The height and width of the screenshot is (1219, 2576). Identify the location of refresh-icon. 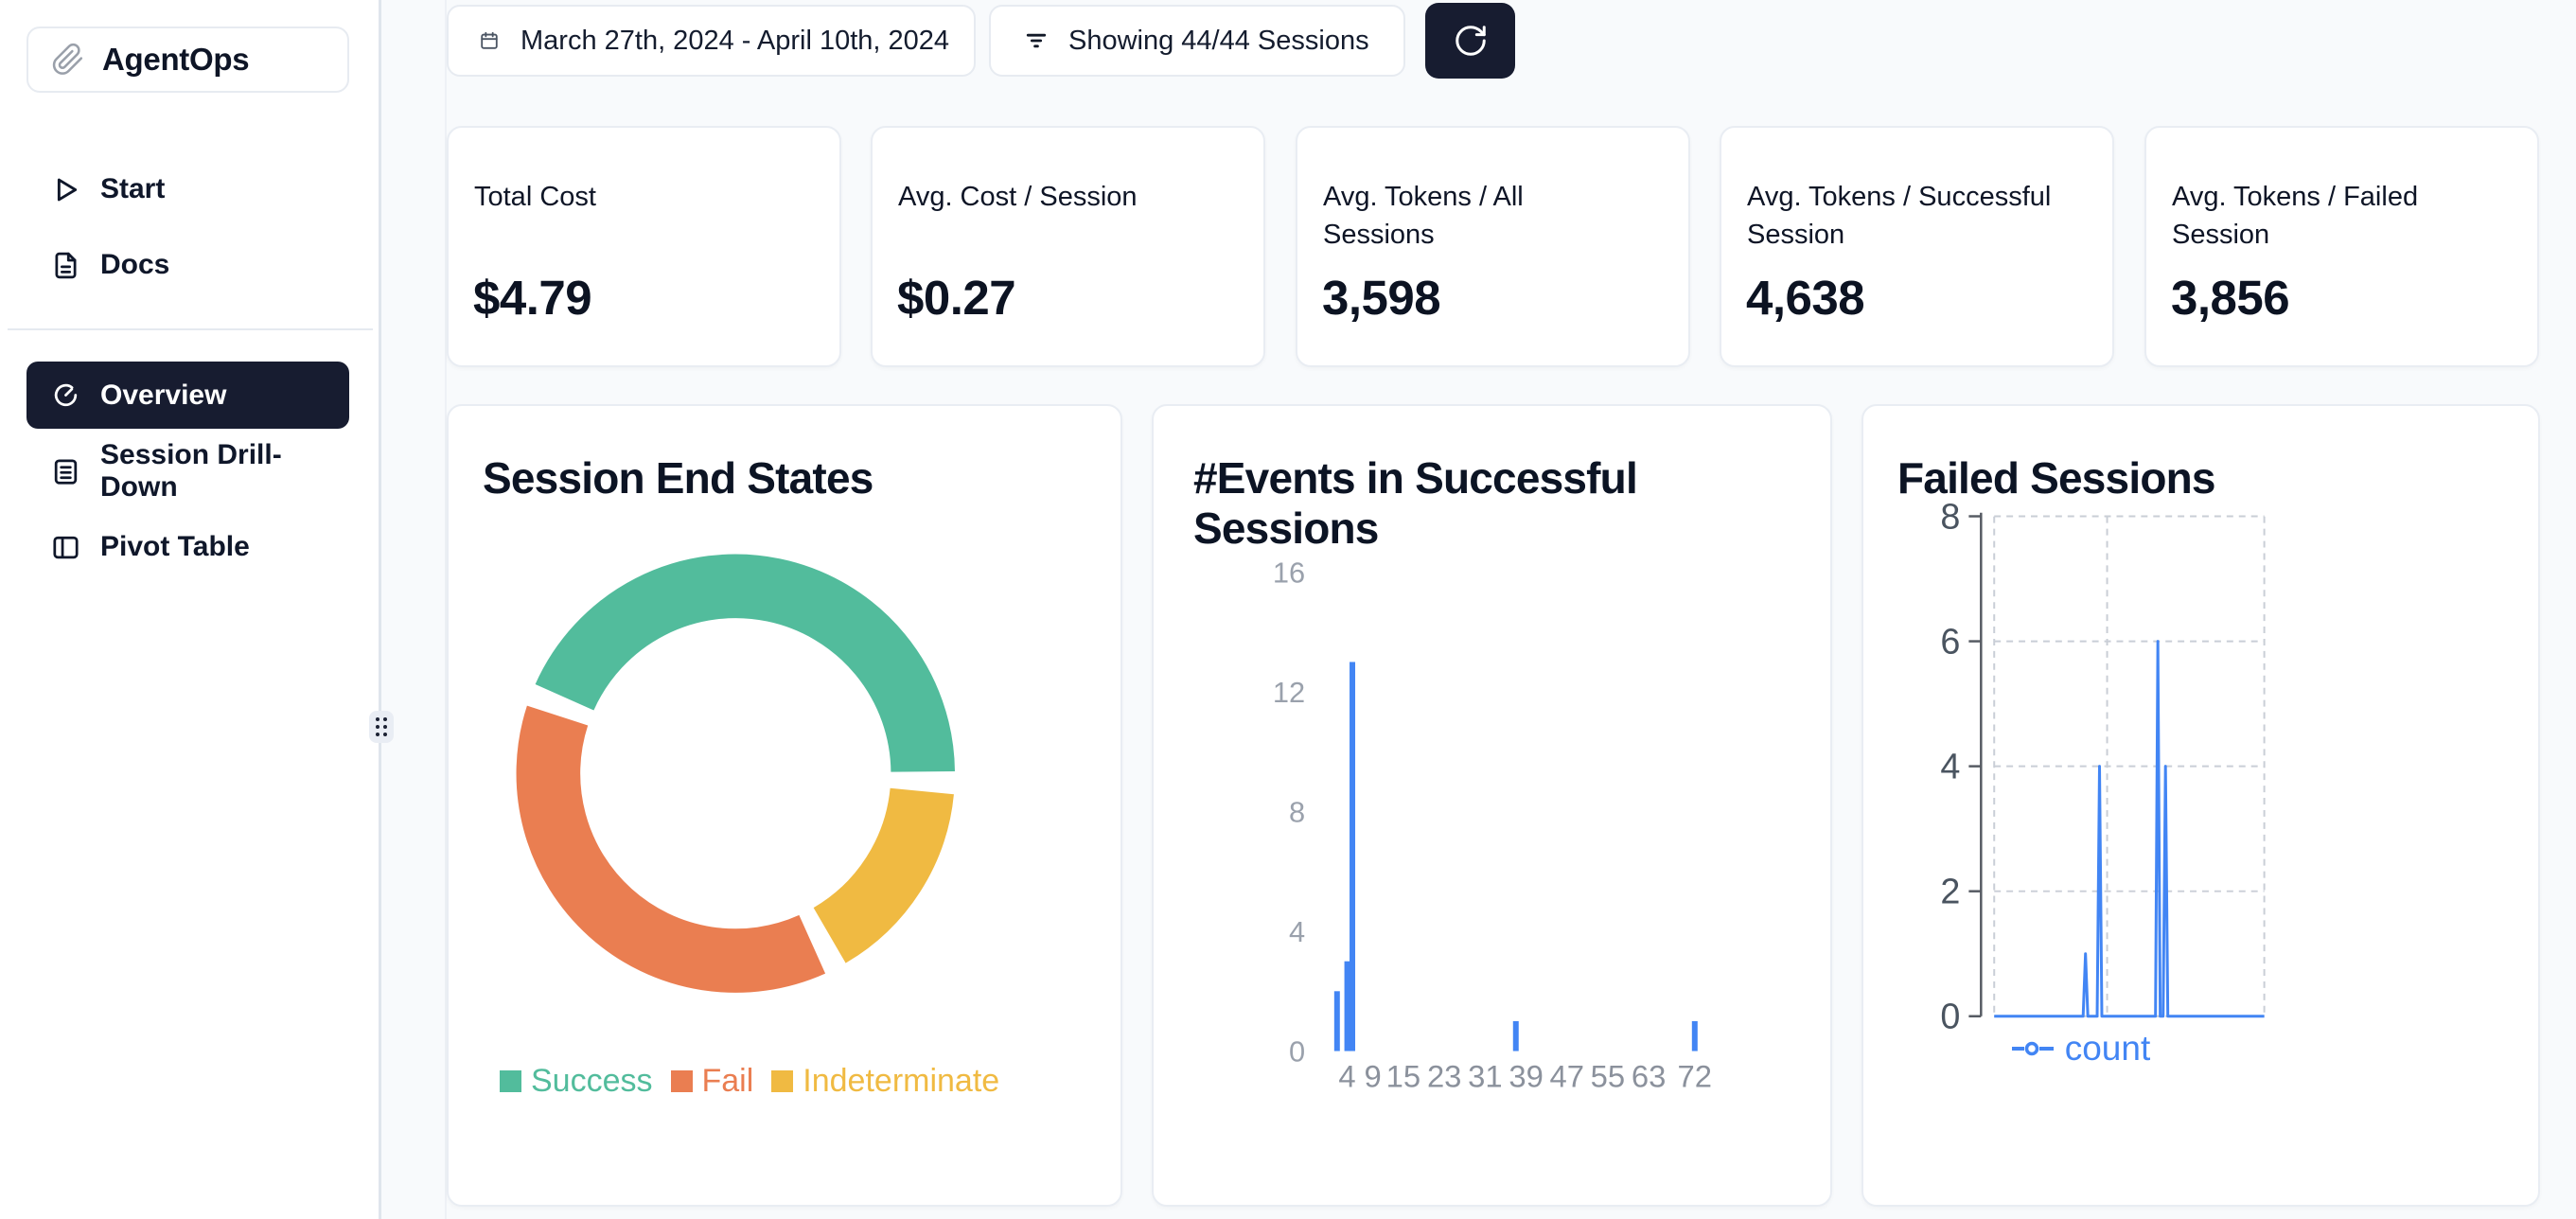
(1470, 41).